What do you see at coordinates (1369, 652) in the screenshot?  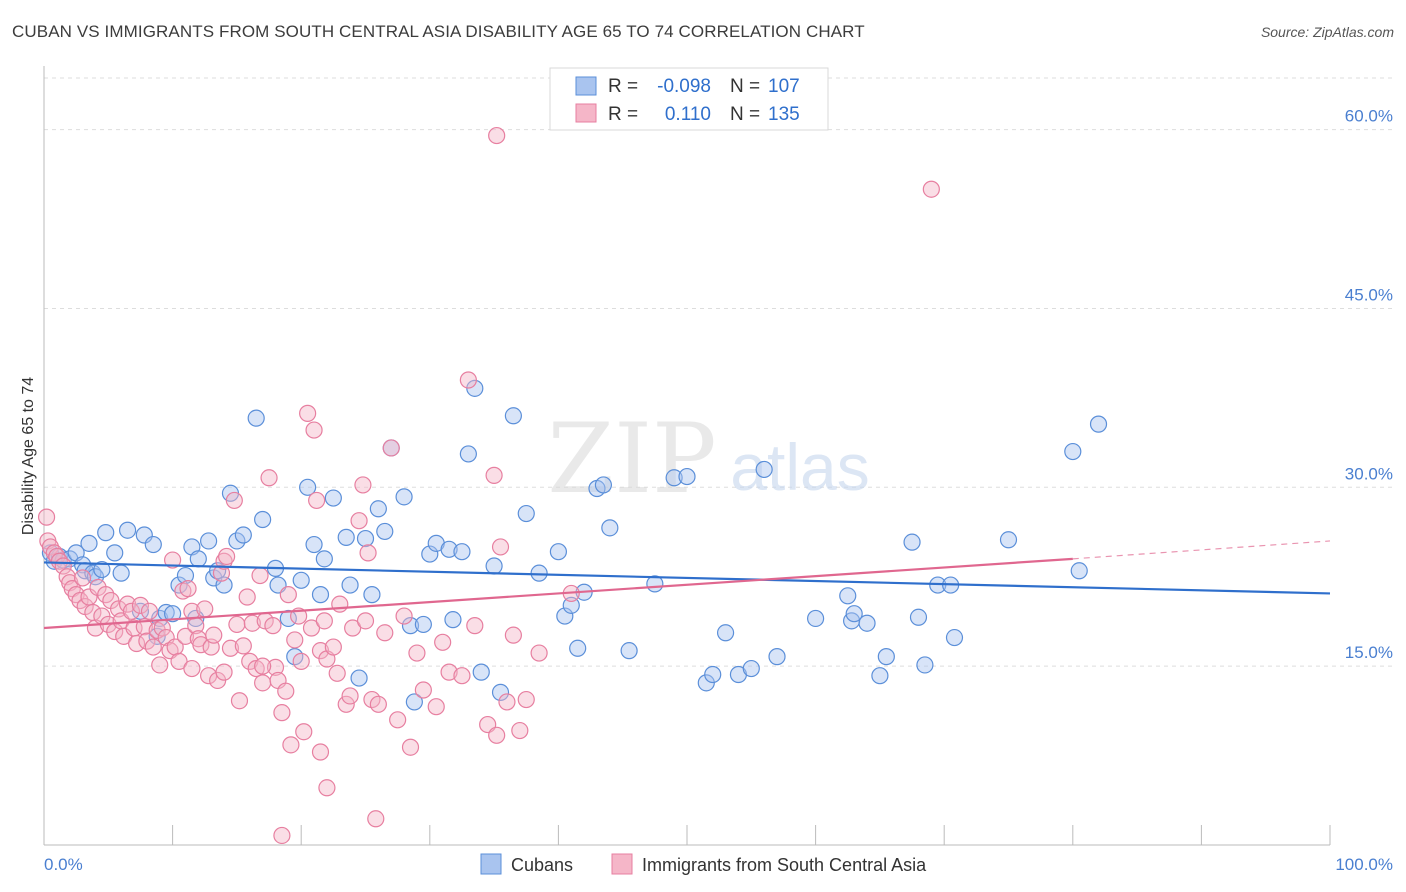 I see `y-tick-label: 15.0%` at bounding box center [1369, 652].